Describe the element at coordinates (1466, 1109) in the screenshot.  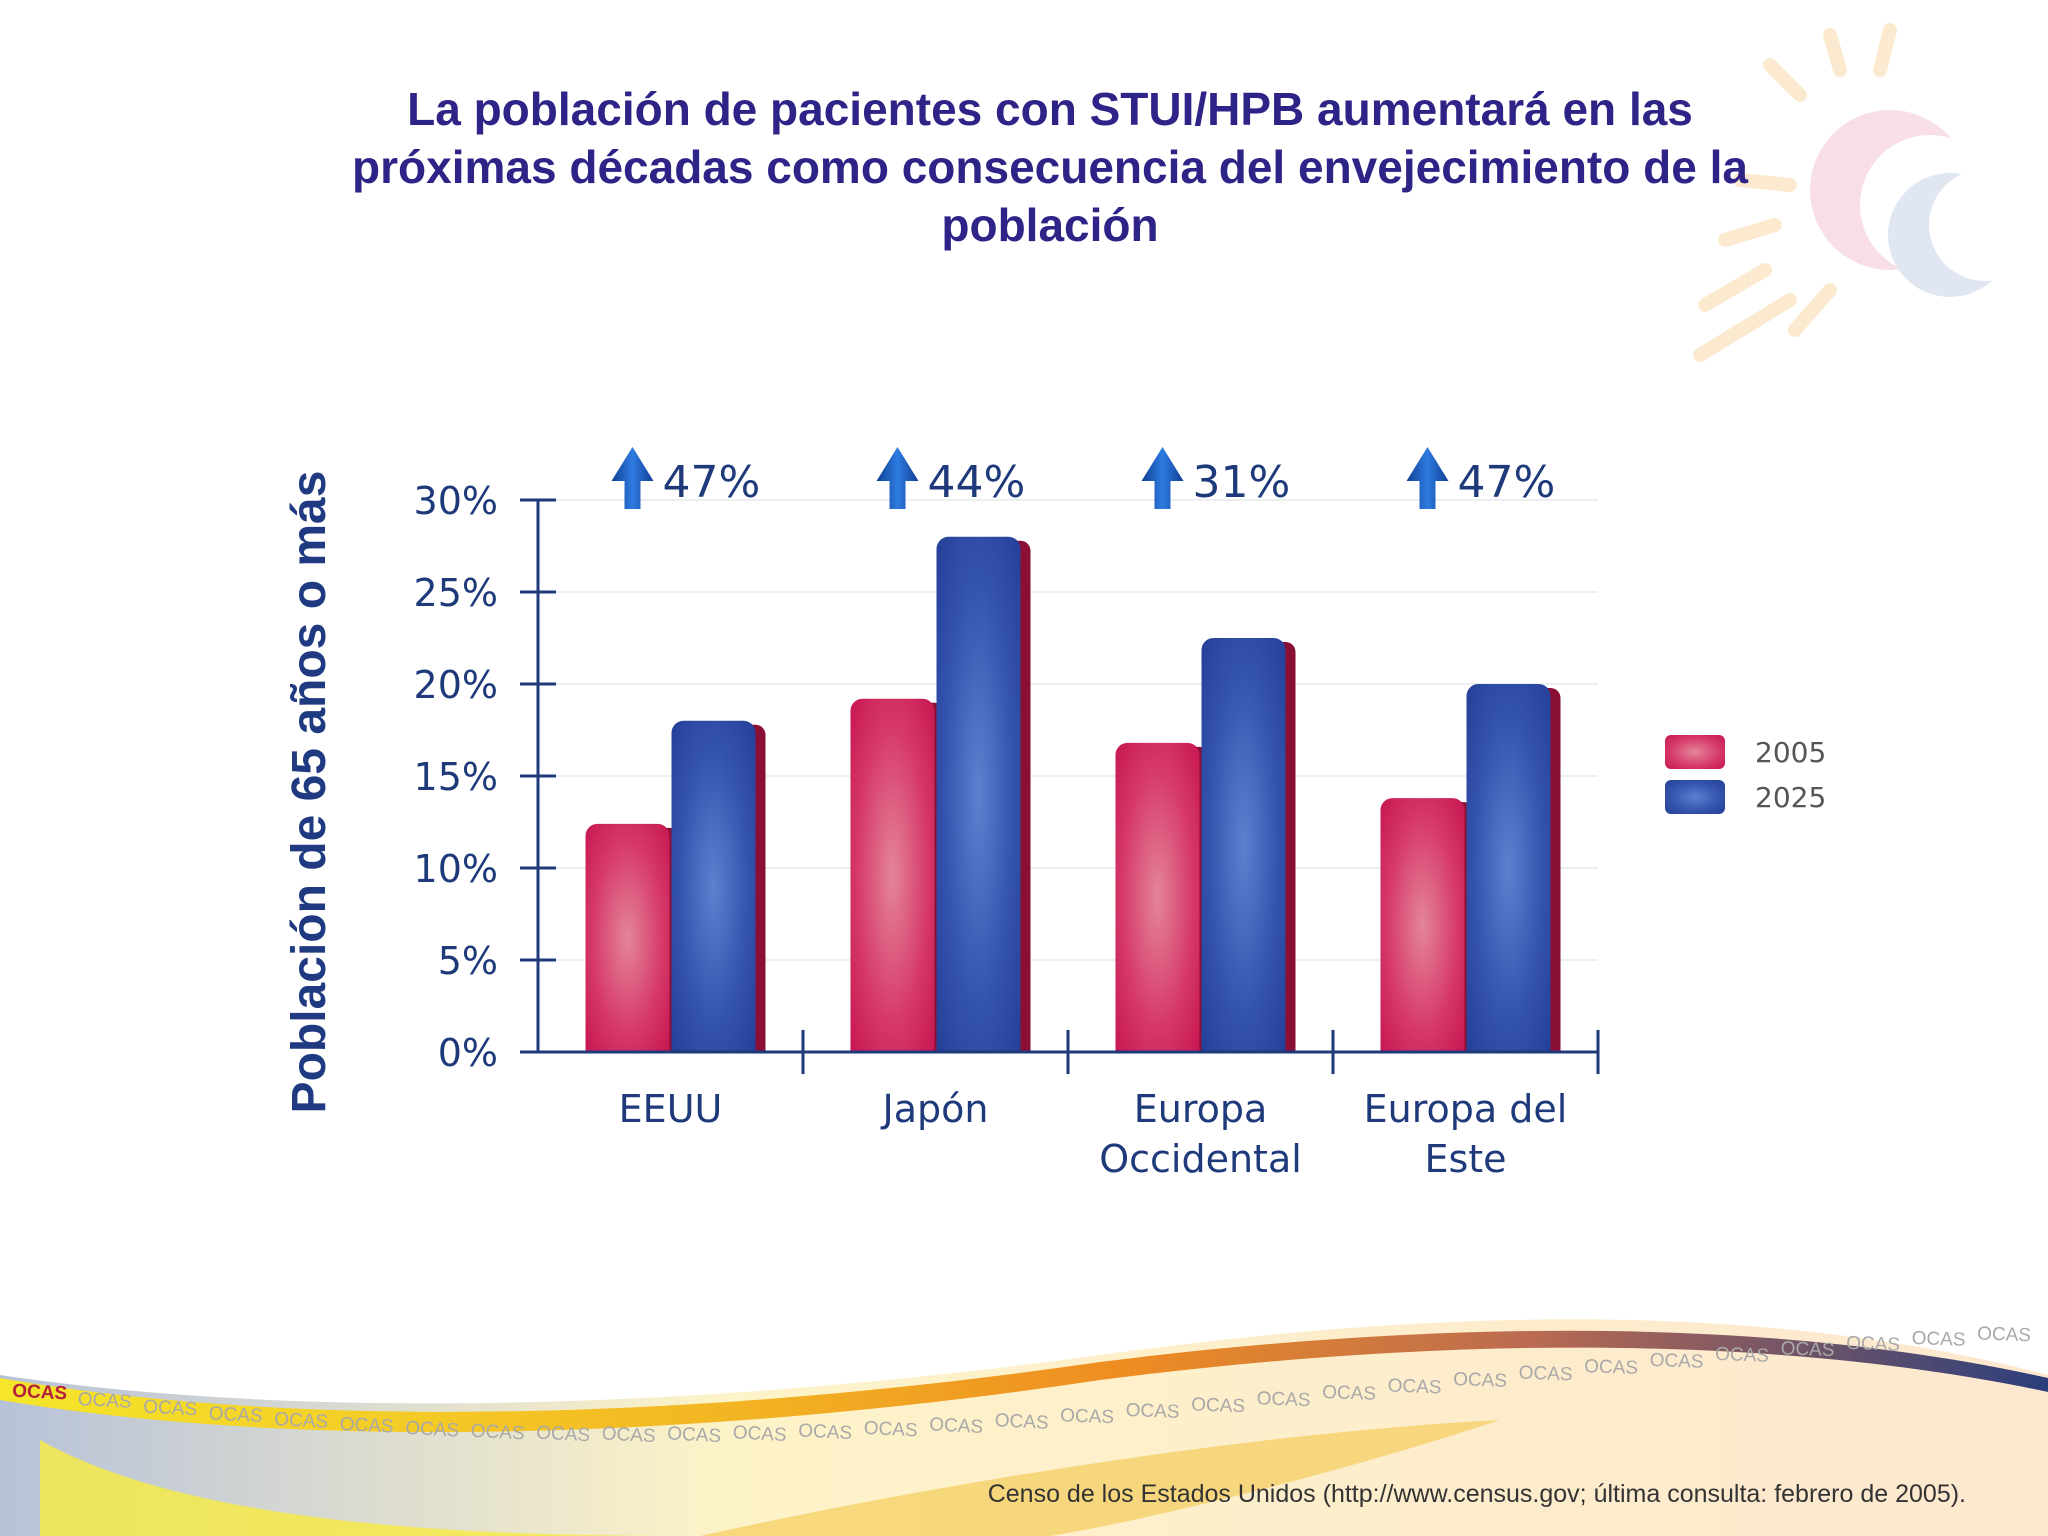
I see `x-category-label: Europa del` at that location.